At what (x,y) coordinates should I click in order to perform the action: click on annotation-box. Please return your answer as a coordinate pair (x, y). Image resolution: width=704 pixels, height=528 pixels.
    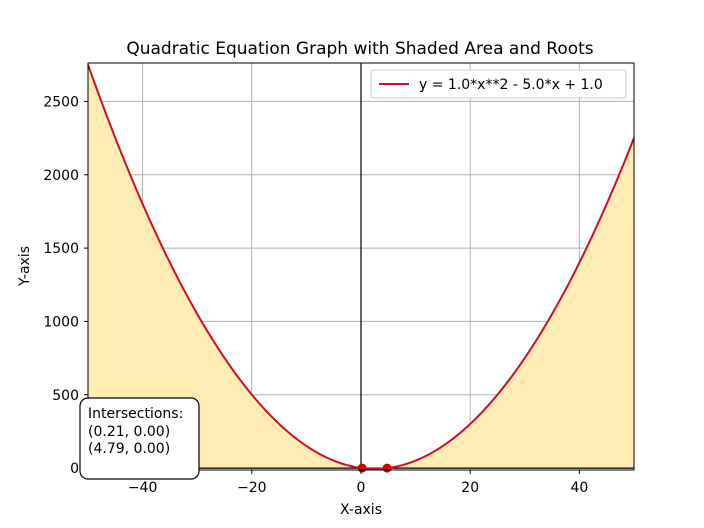
    Looking at the image, I should click on (139, 438).